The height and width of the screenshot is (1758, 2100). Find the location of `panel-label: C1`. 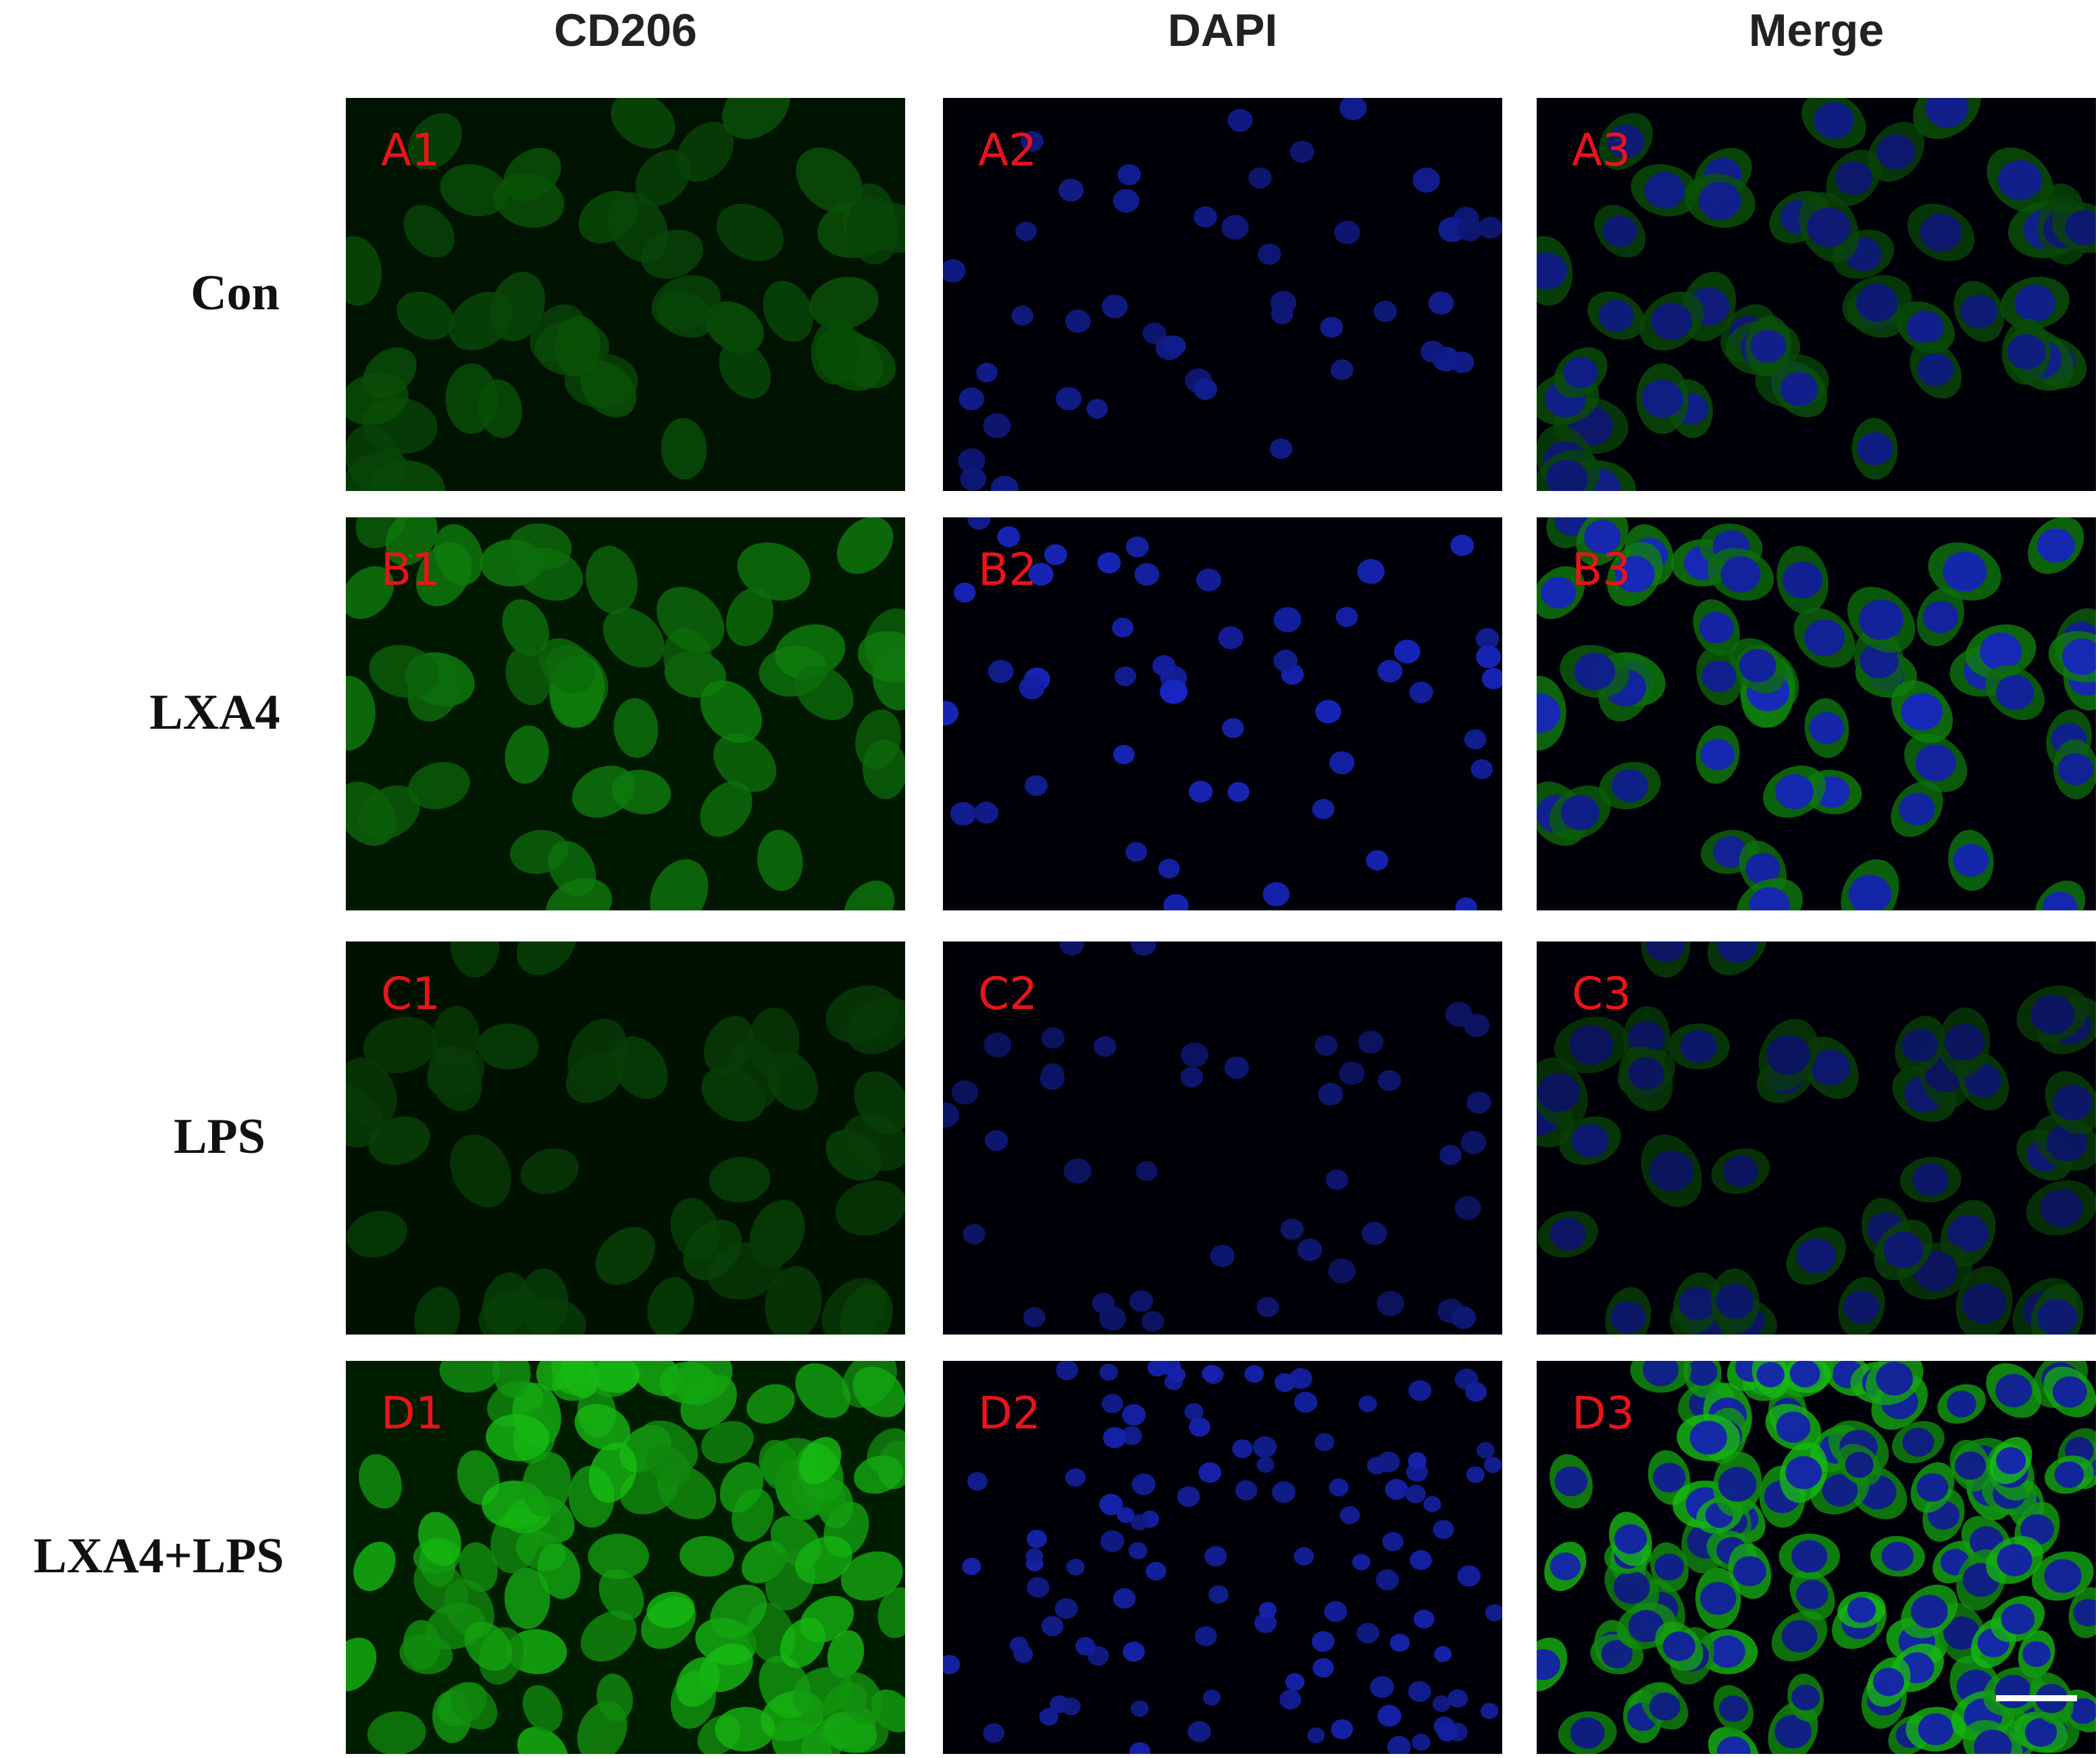

panel-label: C1 is located at coordinates (411, 994).